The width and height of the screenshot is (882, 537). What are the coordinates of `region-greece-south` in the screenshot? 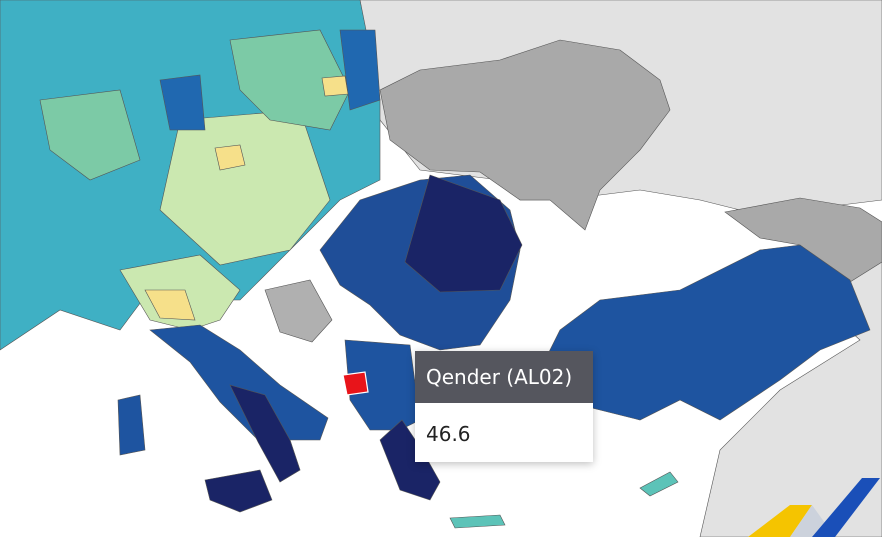 It's located at (410, 460).